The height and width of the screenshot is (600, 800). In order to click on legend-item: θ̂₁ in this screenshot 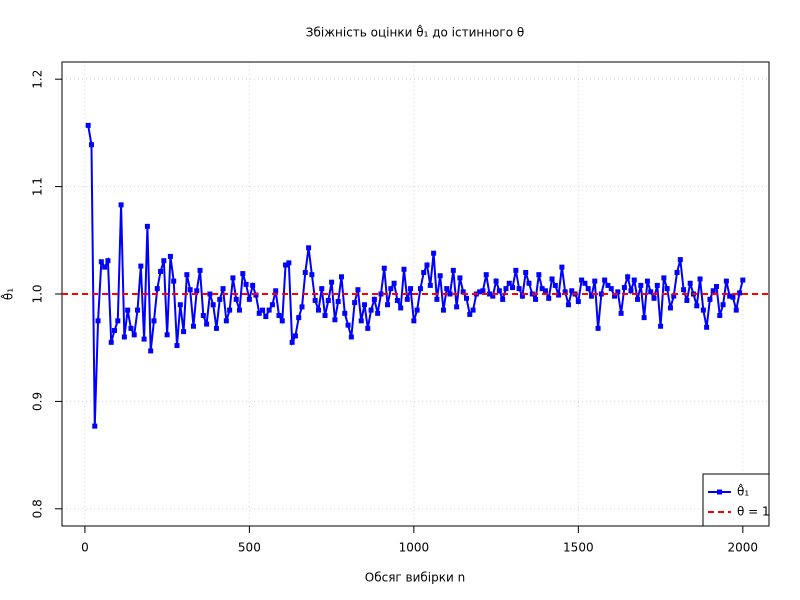, I will do `click(728, 490)`.